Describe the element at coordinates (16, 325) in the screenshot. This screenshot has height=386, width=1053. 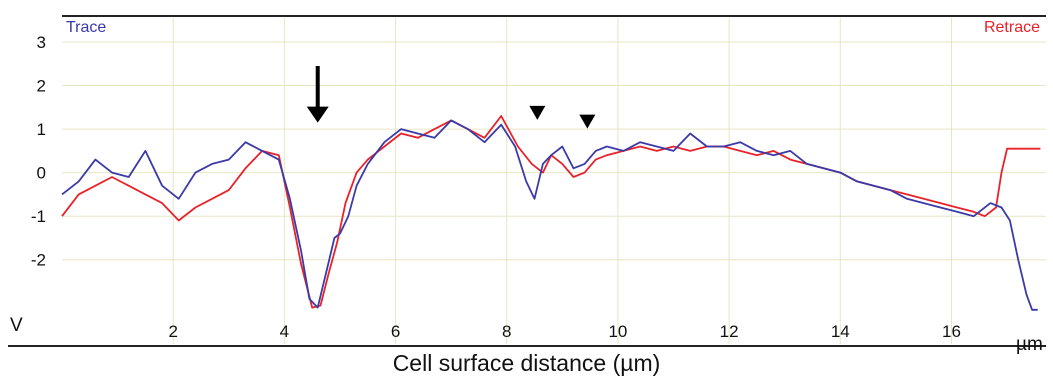
I see `y-axis-unit-label: V` at that location.